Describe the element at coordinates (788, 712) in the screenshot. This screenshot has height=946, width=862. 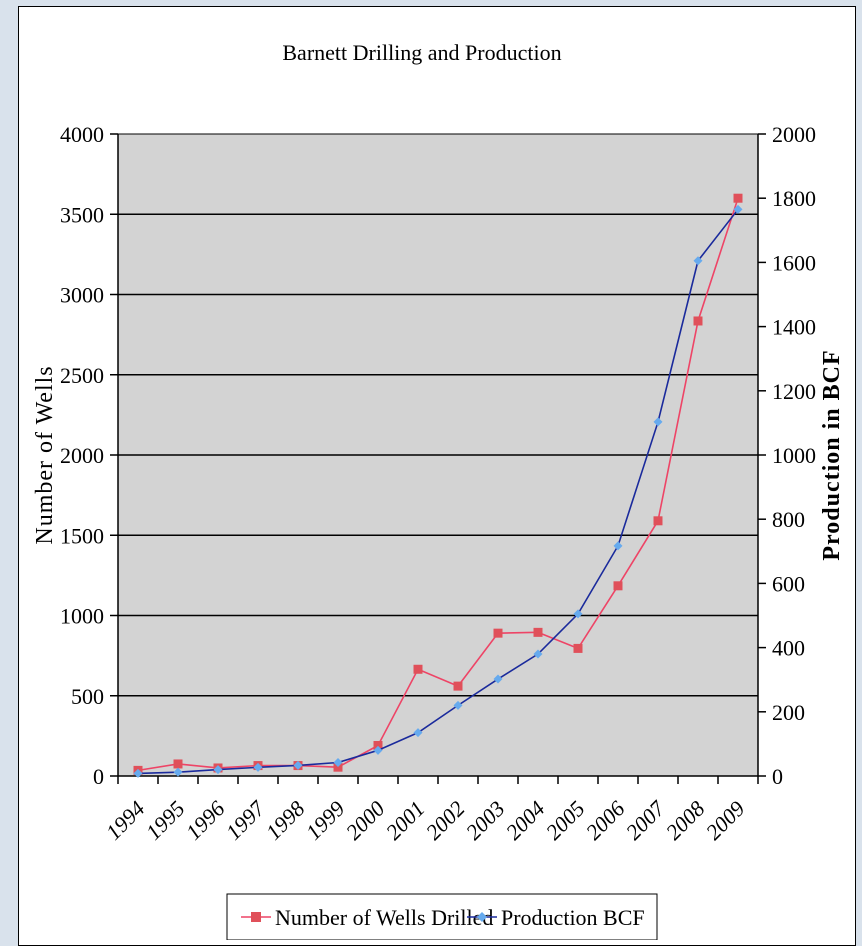
I see `right-tick-label-200: 200` at that location.